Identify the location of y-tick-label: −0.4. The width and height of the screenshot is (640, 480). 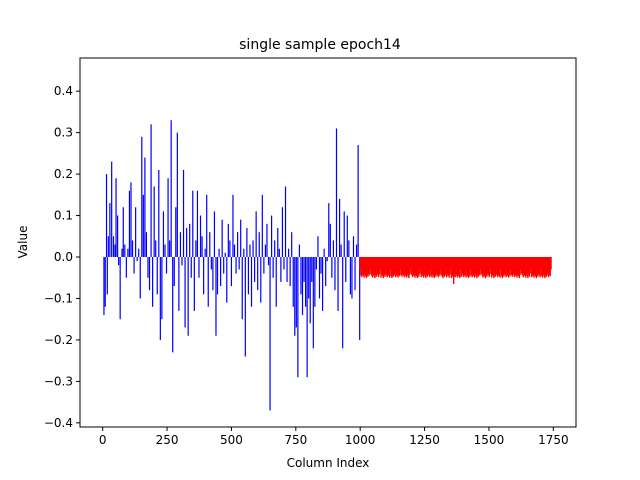
(58, 423).